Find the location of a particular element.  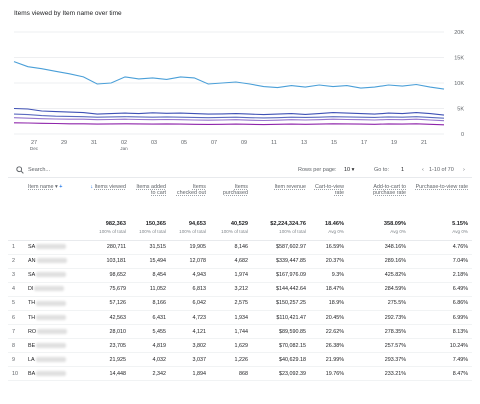

rows-per-page-select: 10 ▾ is located at coordinates (349, 170).